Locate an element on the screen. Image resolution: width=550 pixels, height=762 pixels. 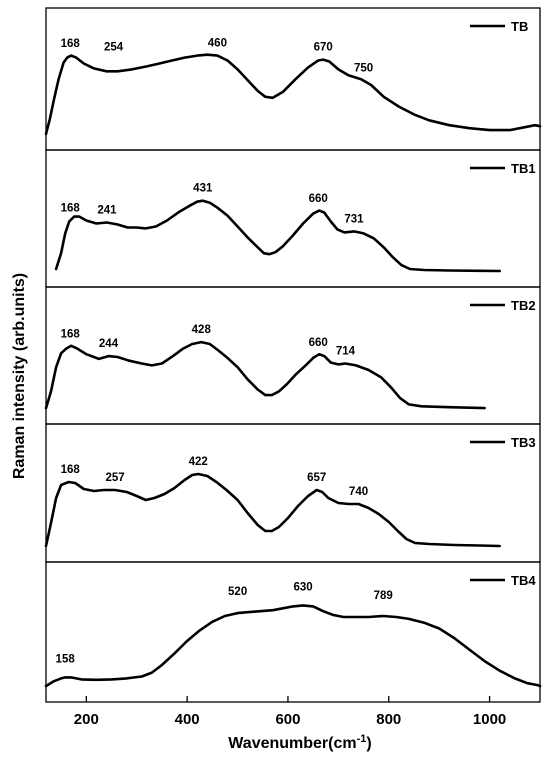
spectrum-line-tb4 is located at coordinates (293, 646).